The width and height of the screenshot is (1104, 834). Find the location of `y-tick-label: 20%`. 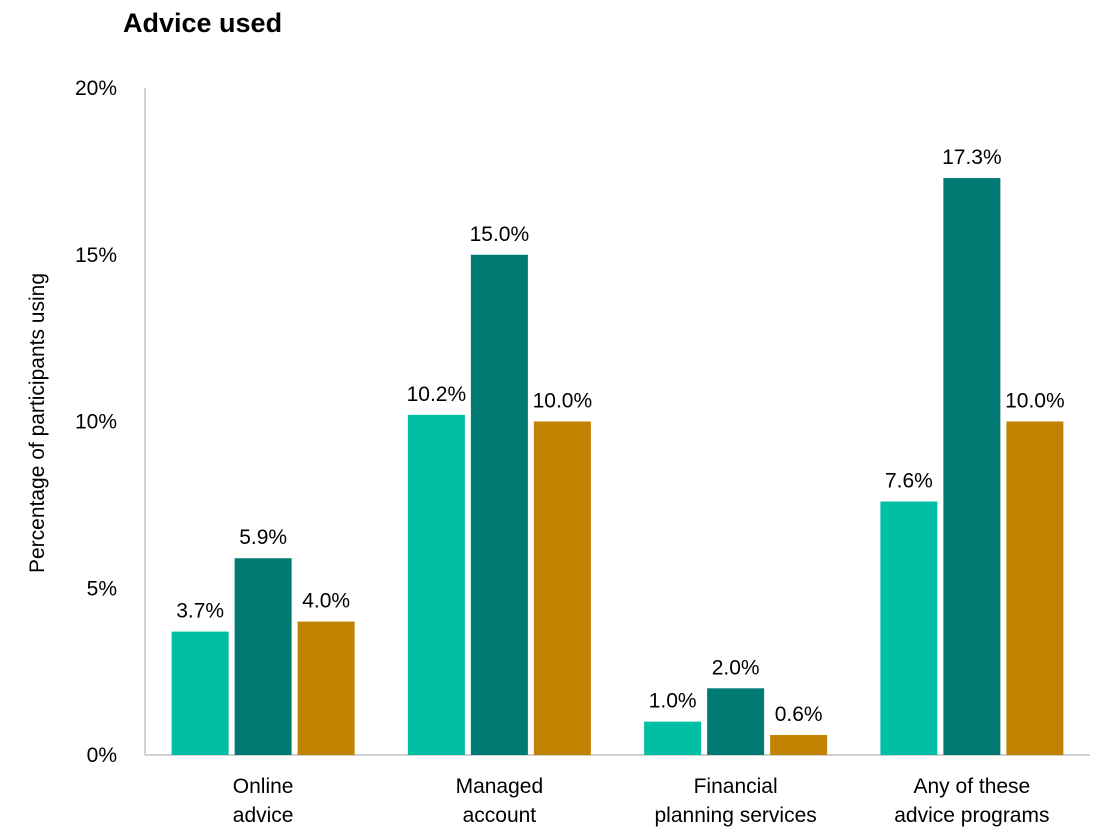

y-tick-label: 20% is located at coordinates (96, 88).